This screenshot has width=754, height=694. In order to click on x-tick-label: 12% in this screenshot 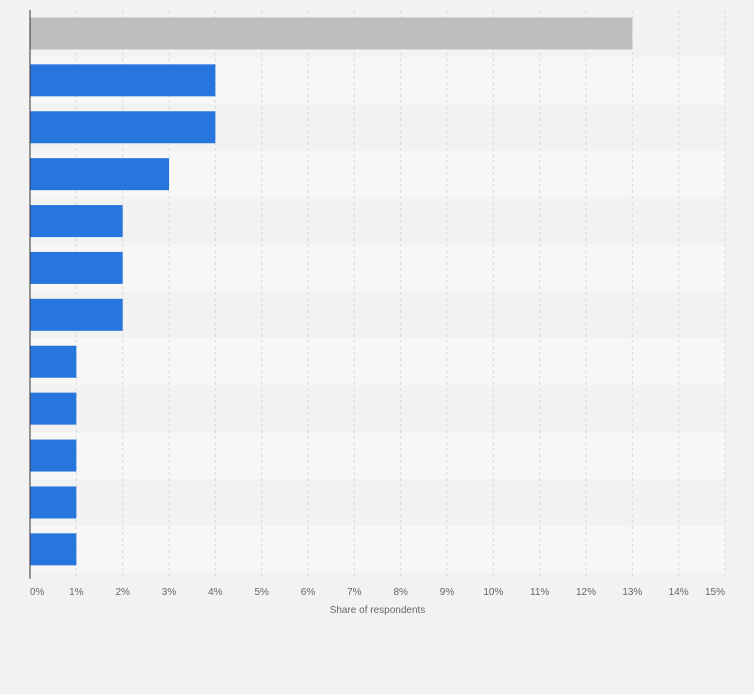, I will do `click(586, 592)`.